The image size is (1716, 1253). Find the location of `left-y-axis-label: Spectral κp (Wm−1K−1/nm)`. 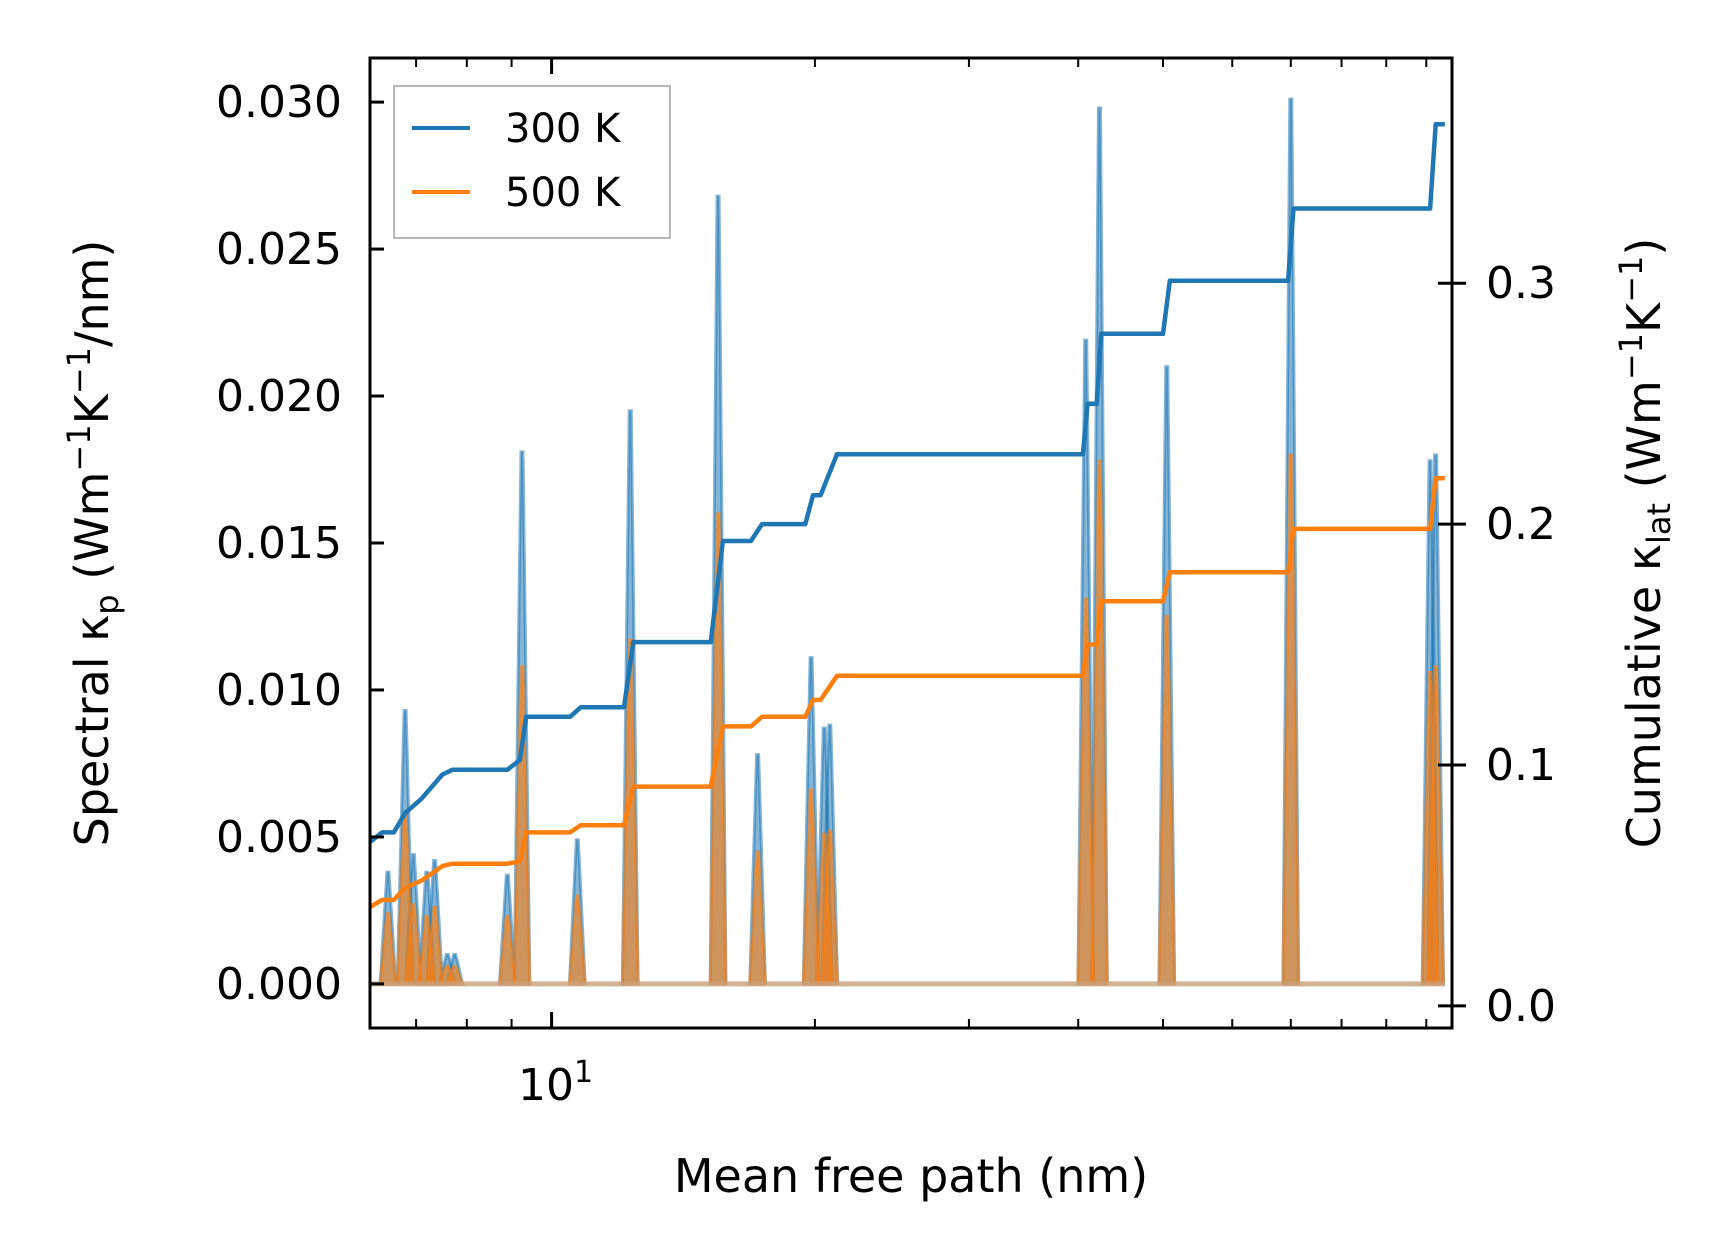

left-y-axis-label: Spectral κp (Wm−1K−1/nm) is located at coordinates (93, 543).